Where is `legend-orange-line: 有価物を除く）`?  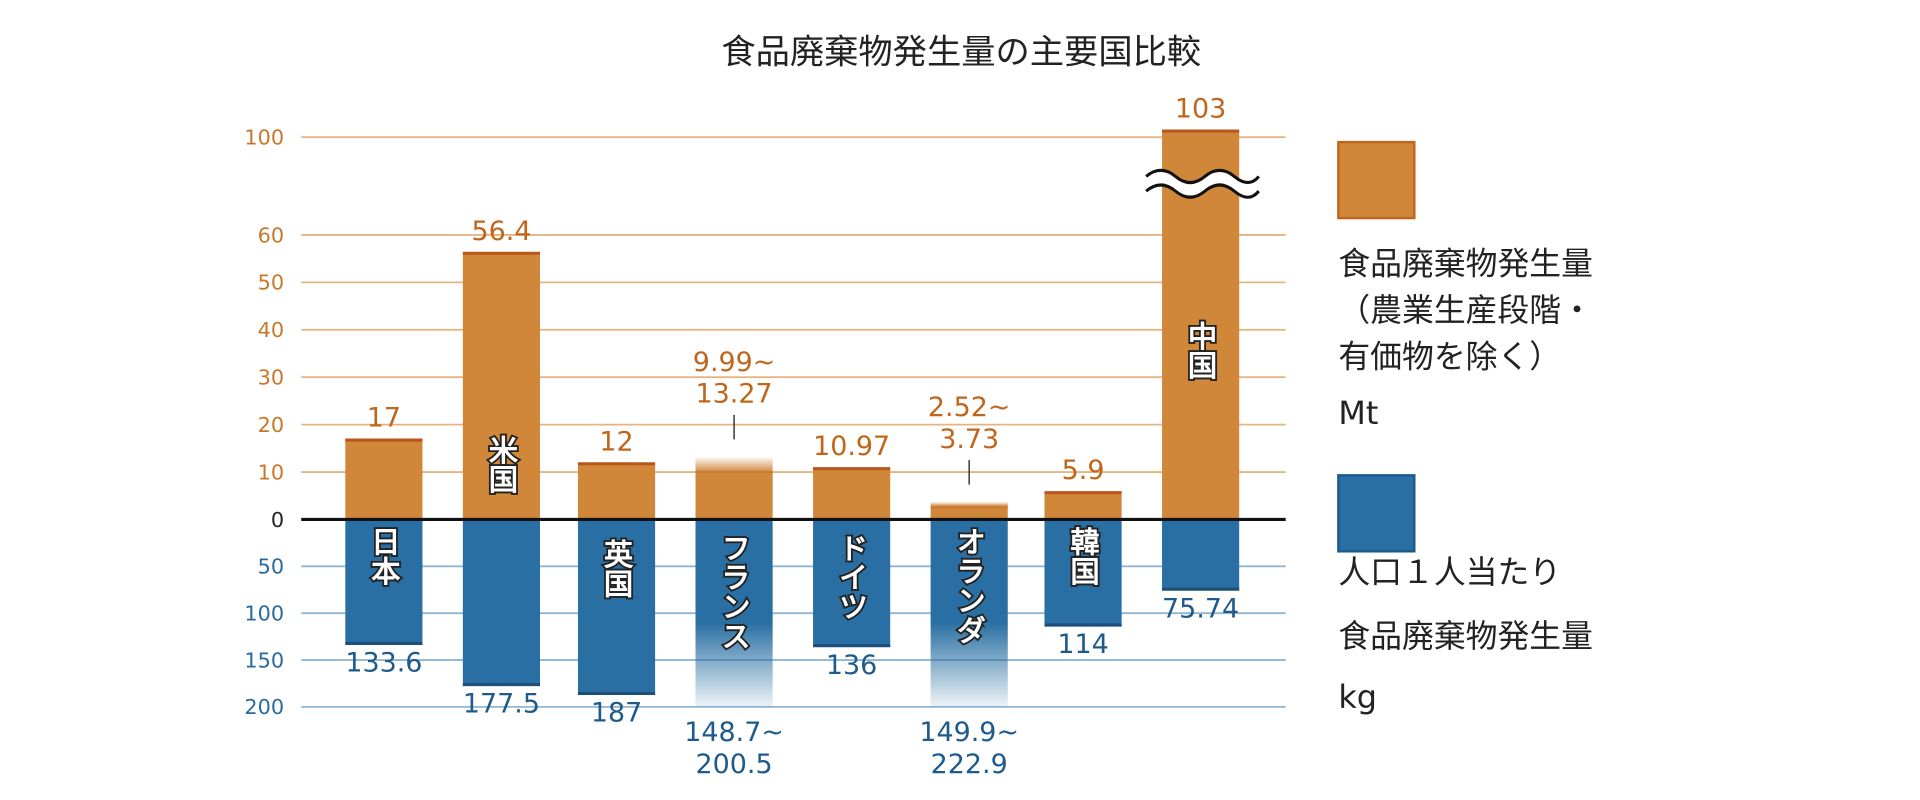 legend-orange-line: 有価物を除く） is located at coordinates (1449, 357).